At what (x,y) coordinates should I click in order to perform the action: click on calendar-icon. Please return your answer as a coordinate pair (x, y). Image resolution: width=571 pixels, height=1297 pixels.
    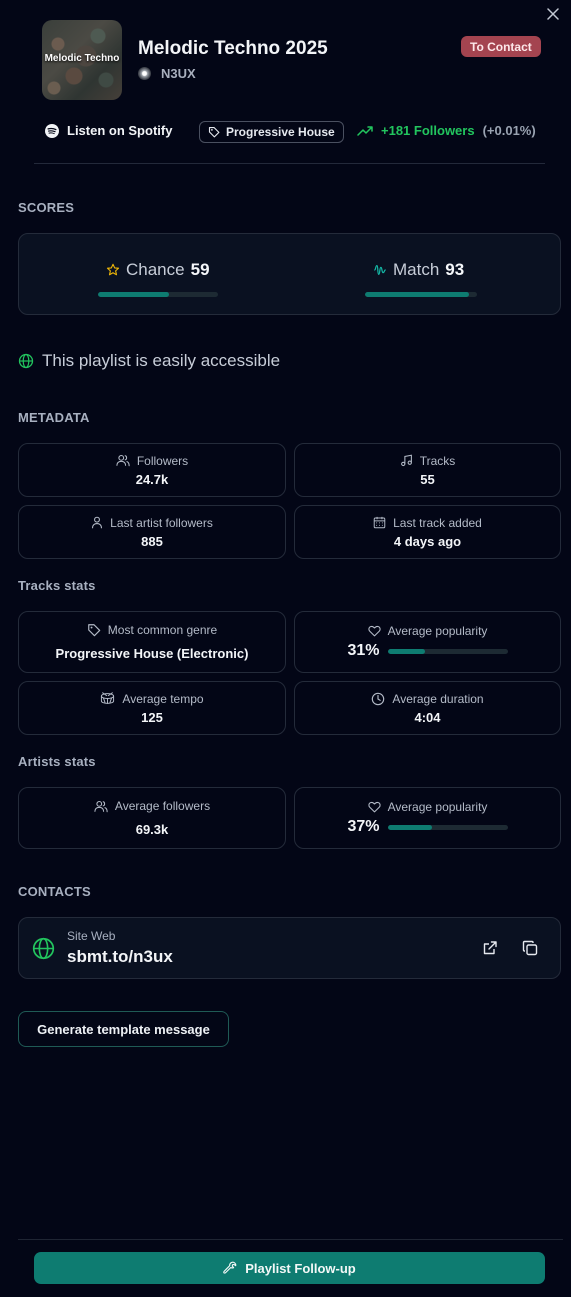
    Looking at the image, I should click on (379, 522).